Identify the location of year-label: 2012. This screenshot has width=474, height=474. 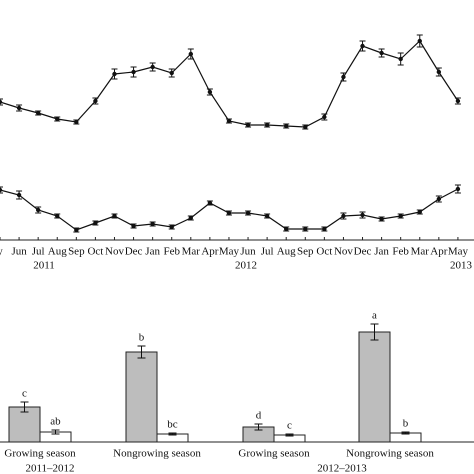
(246, 266).